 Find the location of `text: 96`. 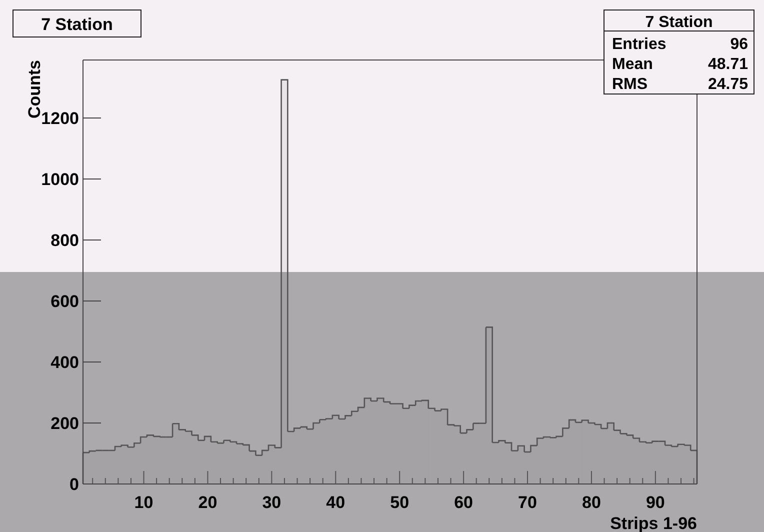

text: 96 is located at coordinates (739, 44).